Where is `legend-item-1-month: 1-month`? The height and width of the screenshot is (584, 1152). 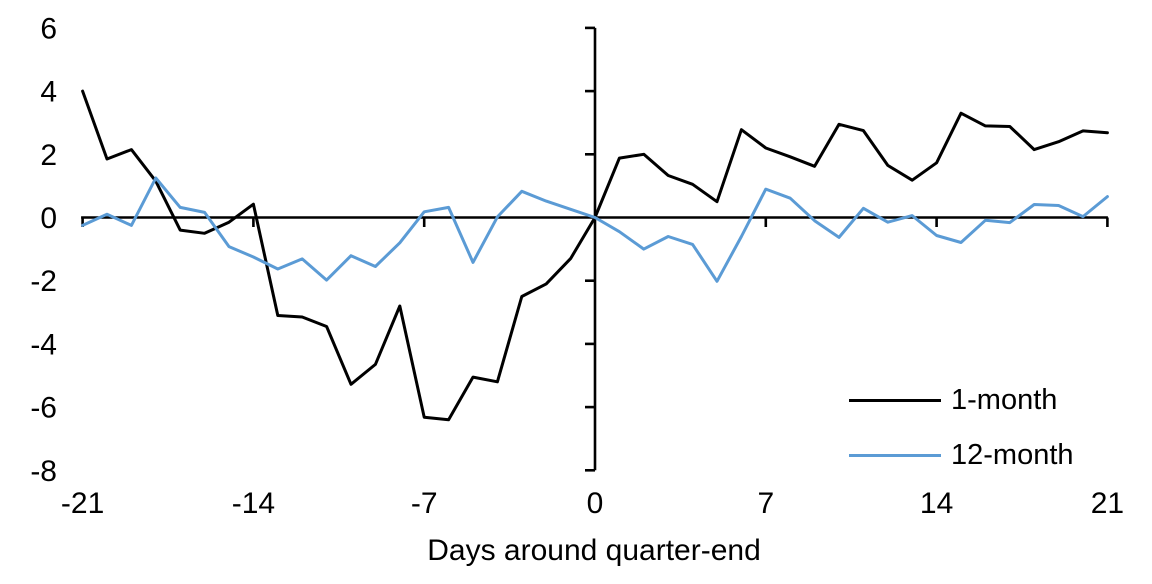
legend-item-1-month: 1-month is located at coordinates (999, 400).